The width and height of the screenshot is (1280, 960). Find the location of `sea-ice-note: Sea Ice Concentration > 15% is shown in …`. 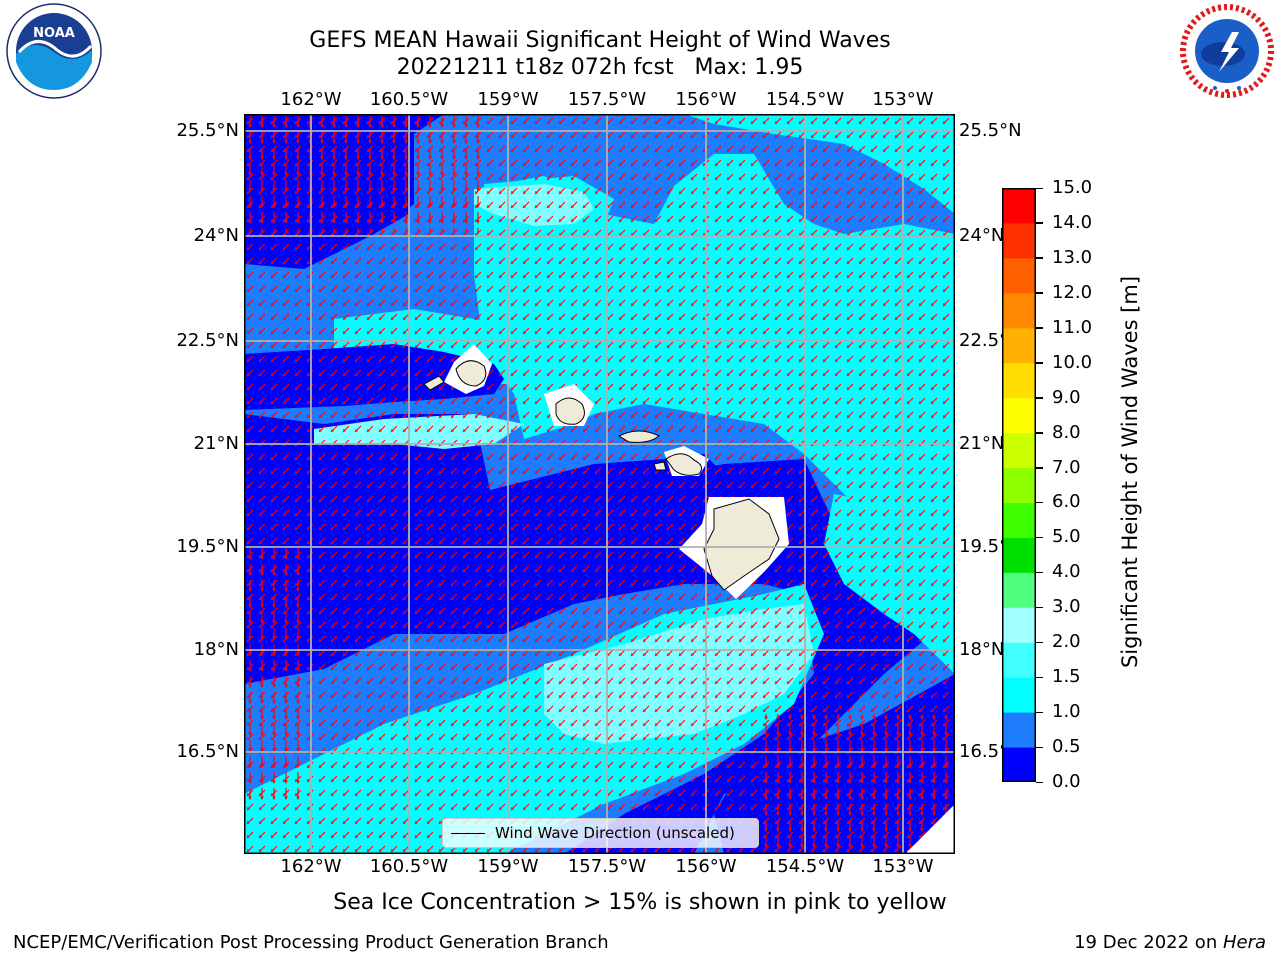

sea-ice-note: Sea Ice Concentration > 15% is shown in … is located at coordinates (640, 902).